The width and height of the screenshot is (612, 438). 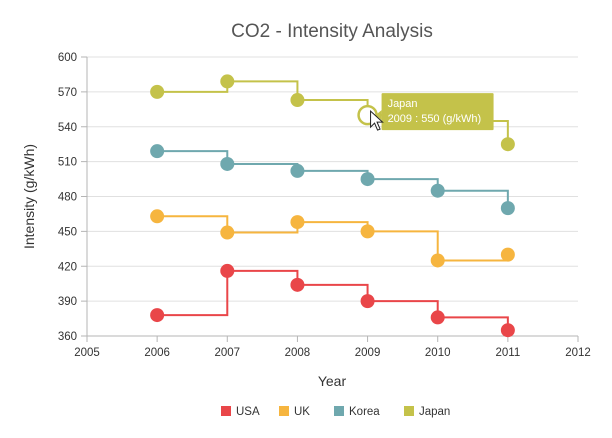 I want to click on tooltip: Japan 2009 : 550 (g/kWh), so click(x=432, y=112).